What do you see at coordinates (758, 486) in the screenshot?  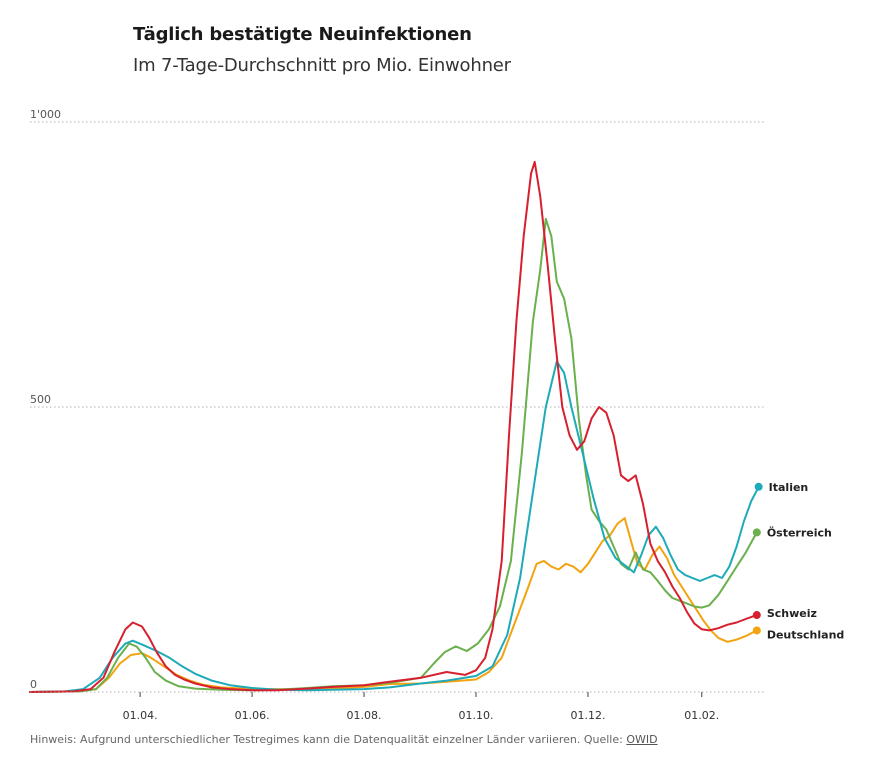 I see `end-marker-italien` at bounding box center [758, 486].